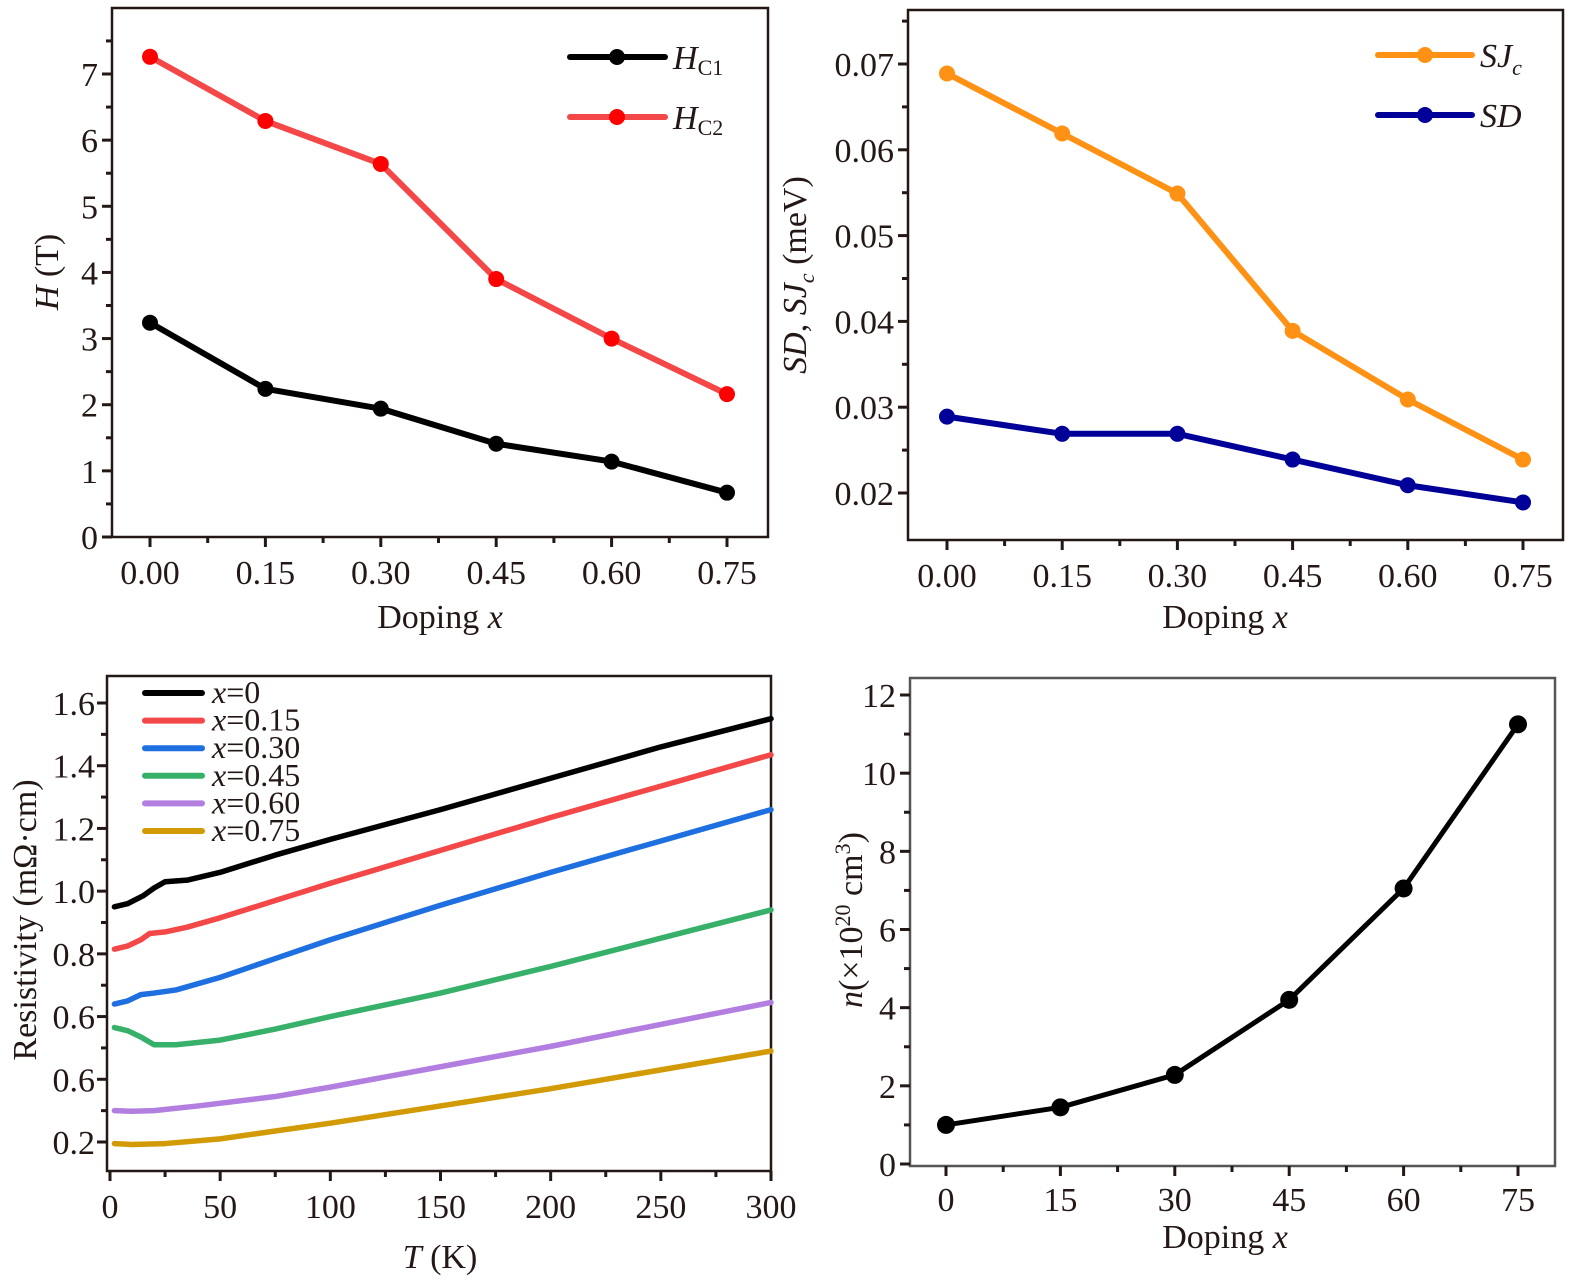 Image resolution: width=1583 pixels, height=1283 pixels. Describe the element at coordinates (255, 802) in the screenshot. I see `legend-label: x=0.60` at that location.